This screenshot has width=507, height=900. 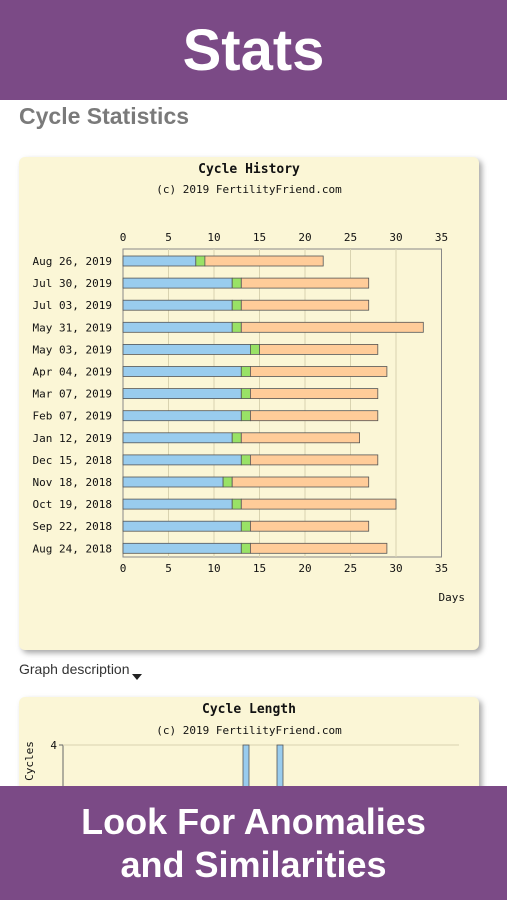 What do you see at coordinates (104, 116) in the screenshot?
I see `section-title: Cycle Statistics` at bounding box center [104, 116].